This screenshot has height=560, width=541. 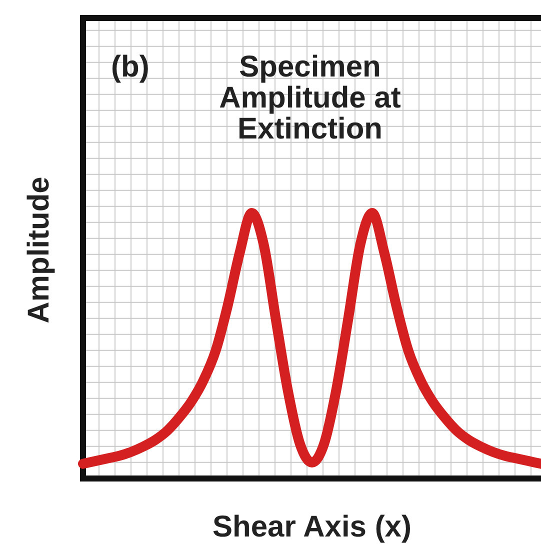 What do you see at coordinates (39, 250) in the screenshot?
I see `y-axis-title: Amplitude` at bounding box center [39, 250].